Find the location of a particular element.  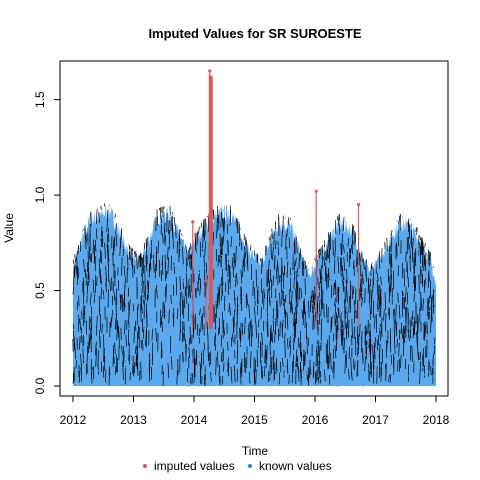

imputed-point is located at coordinates (193, 222).